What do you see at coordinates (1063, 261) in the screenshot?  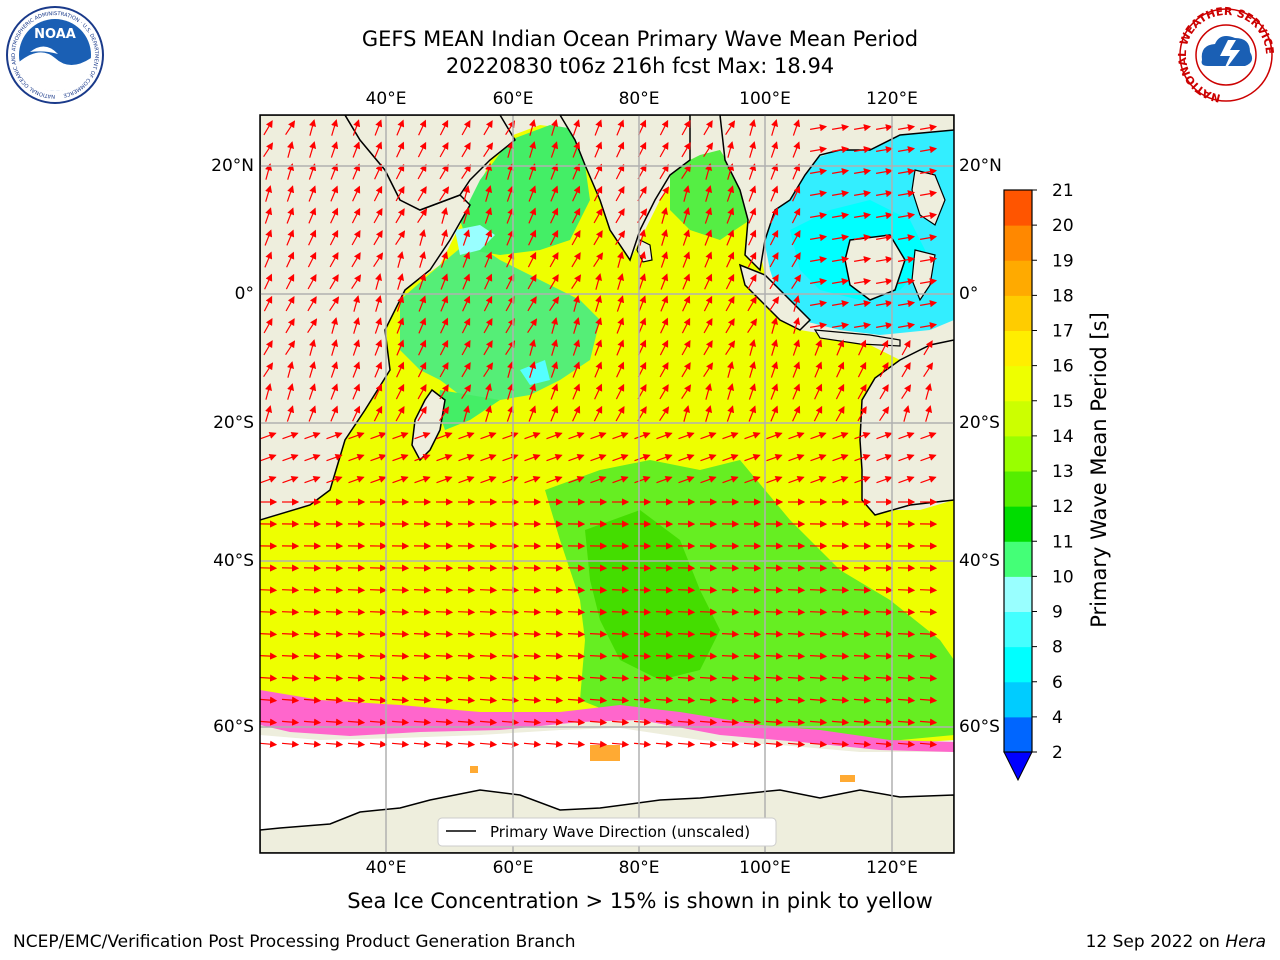 I see `colorbar-tick-label: 19` at bounding box center [1063, 261].